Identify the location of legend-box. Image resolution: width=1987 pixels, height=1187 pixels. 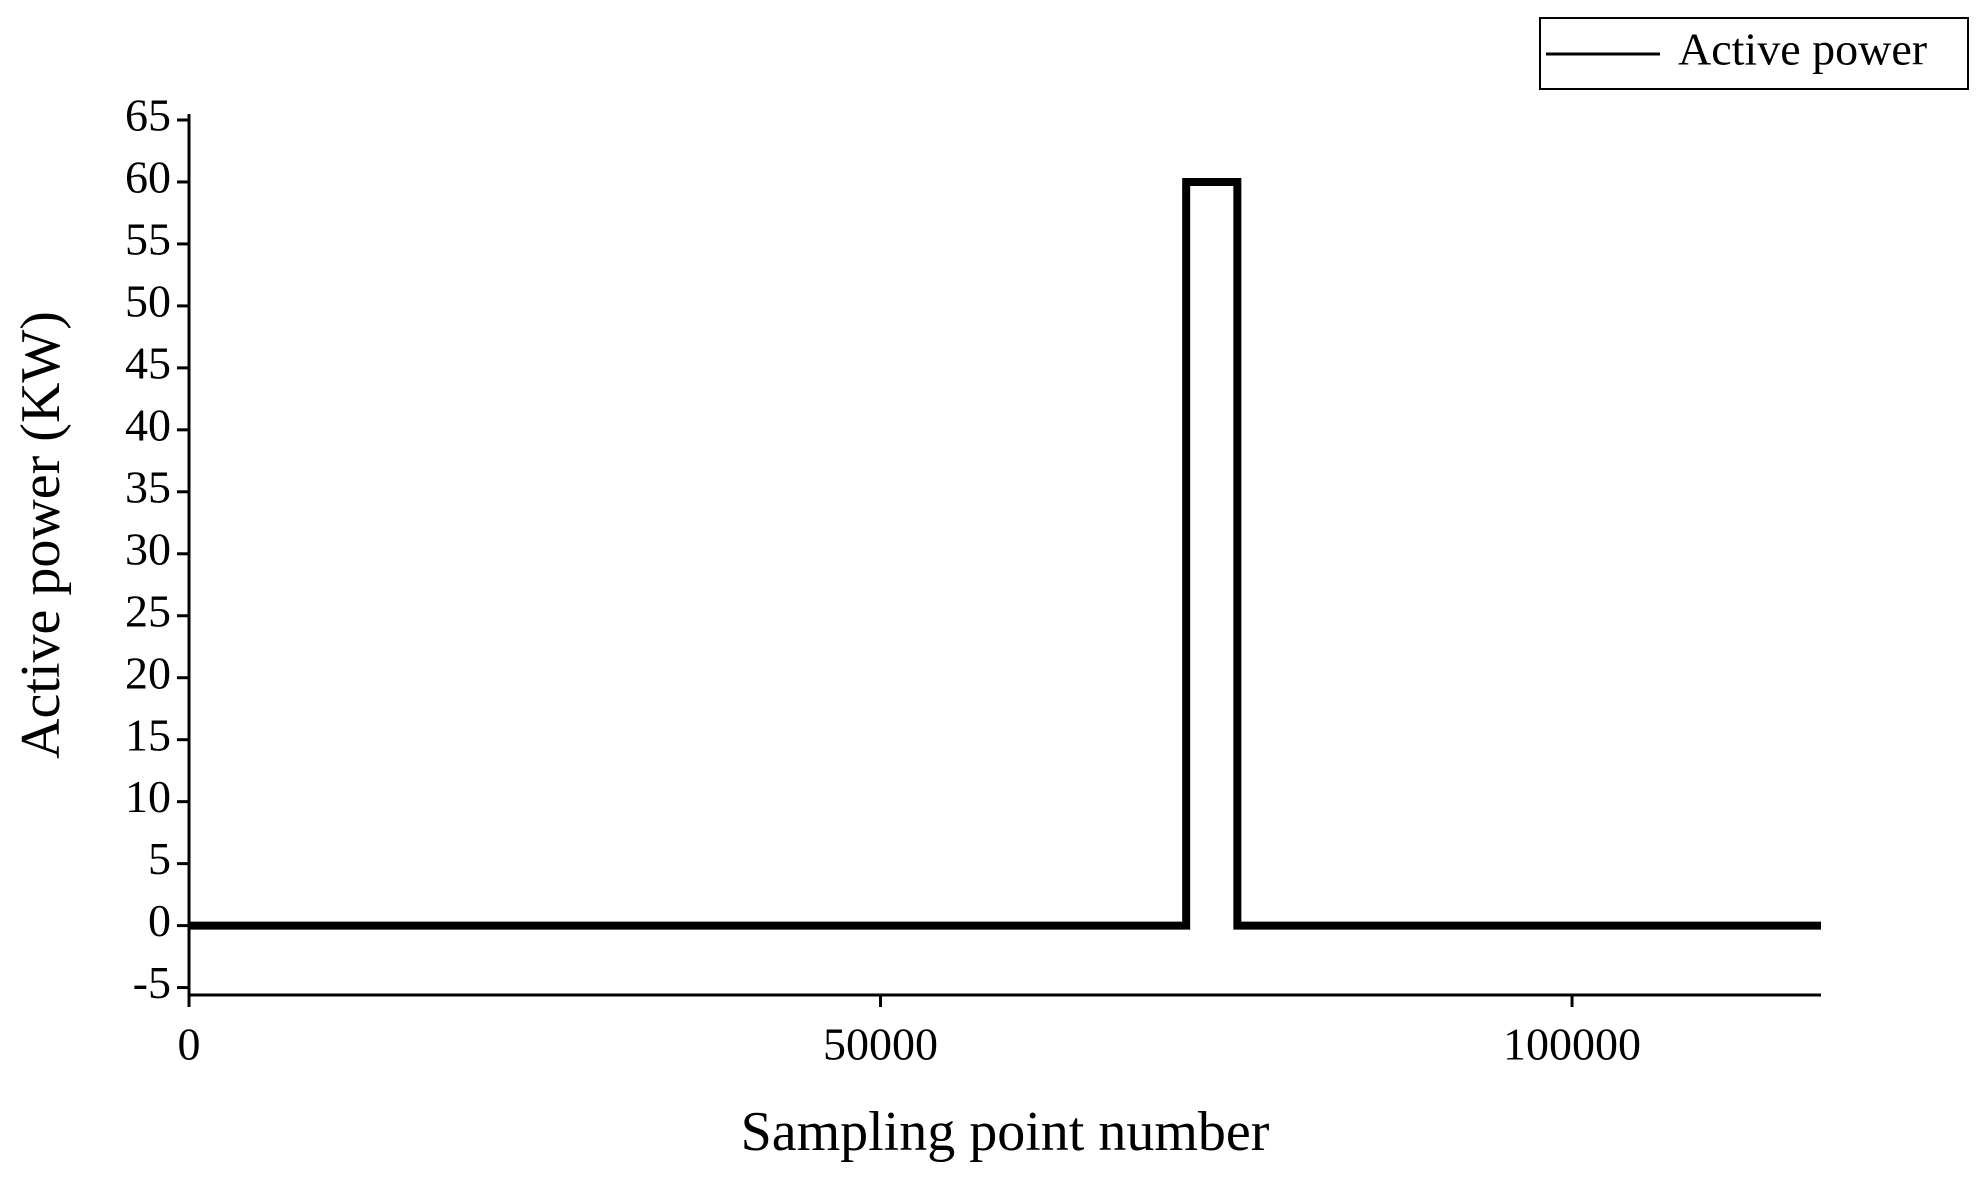
(1754, 53).